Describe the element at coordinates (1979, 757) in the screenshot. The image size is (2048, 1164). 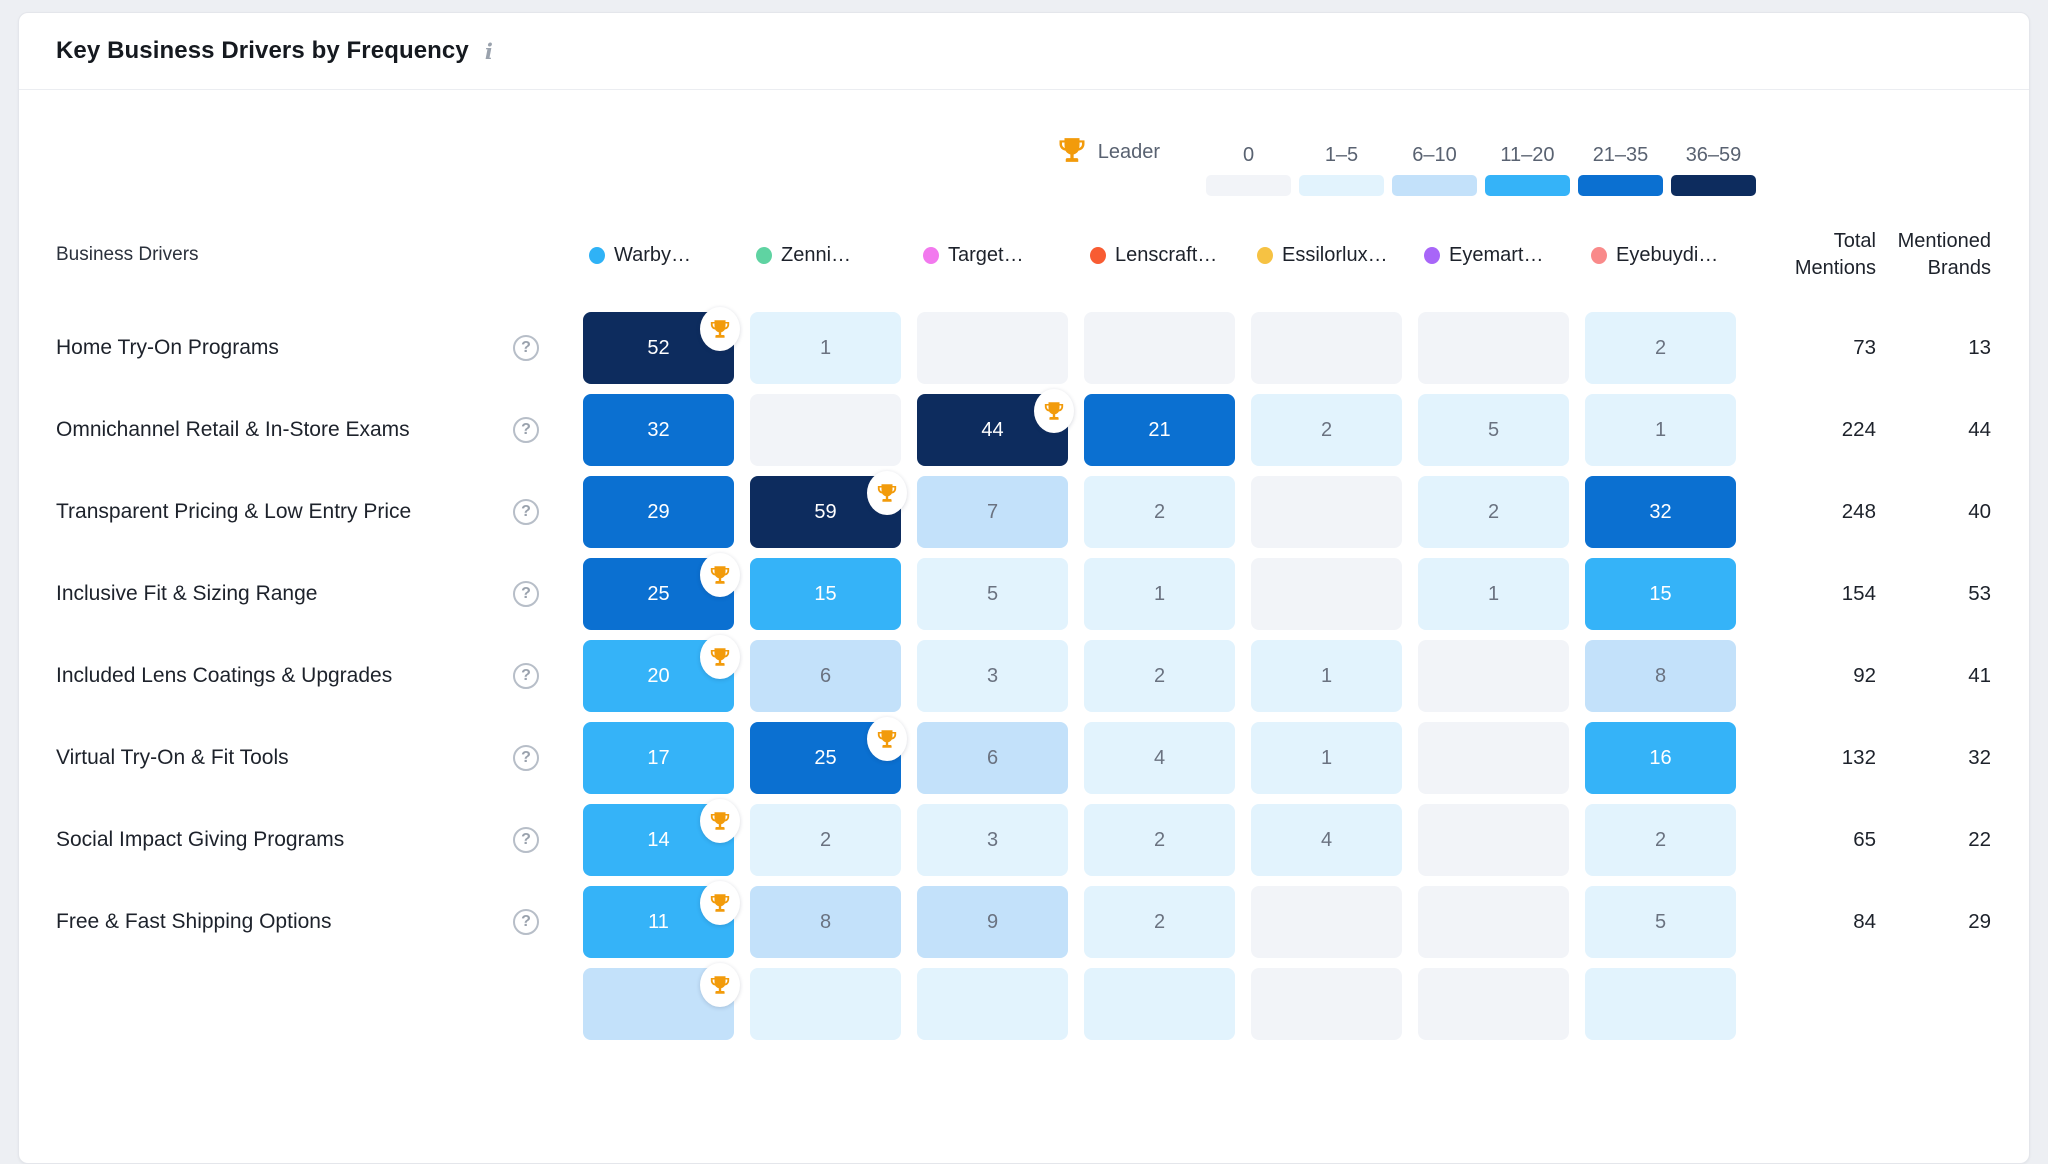
I see `mentioned-brands-value: 32` at that location.